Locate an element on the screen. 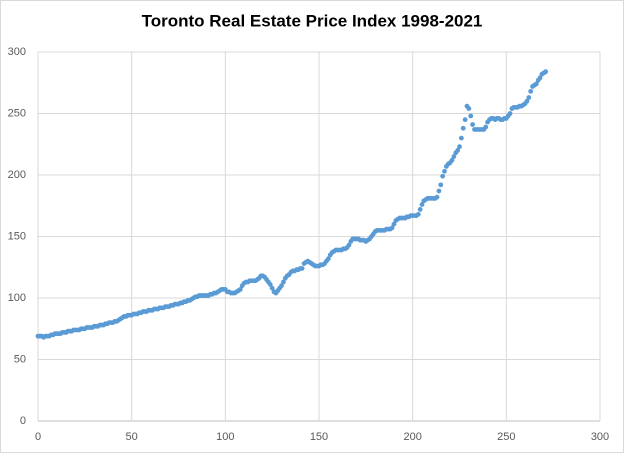  y-tick-label: 250 is located at coordinates (17, 113).